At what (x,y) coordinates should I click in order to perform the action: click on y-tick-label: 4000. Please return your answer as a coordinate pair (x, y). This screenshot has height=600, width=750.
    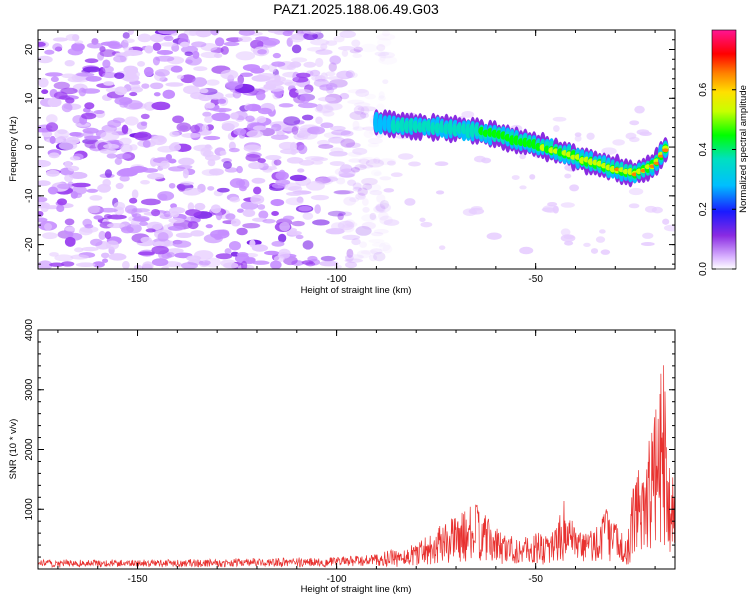
    Looking at the image, I should click on (29, 329).